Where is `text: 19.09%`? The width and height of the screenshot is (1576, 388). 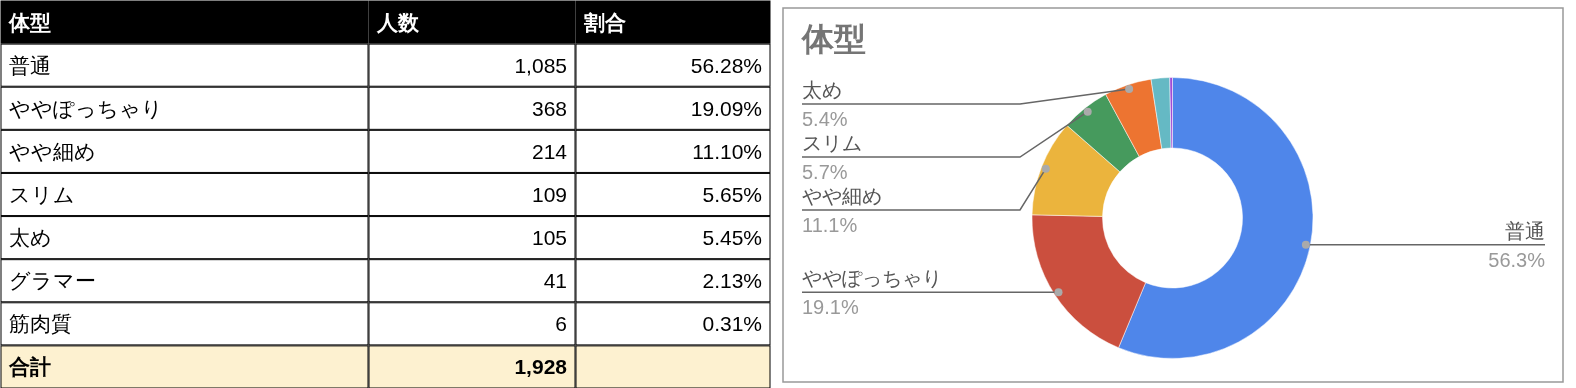
text: 19.09% is located at coordinates (726, 108).